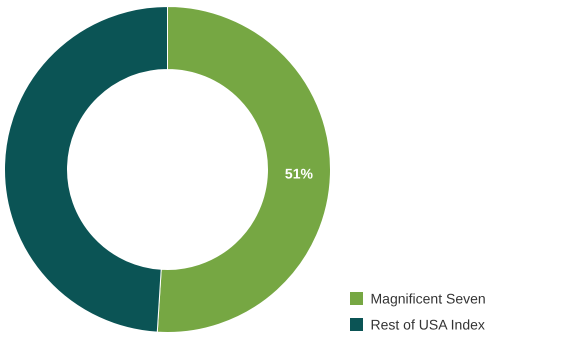 This screenshot has height=338, width=561. Describe the element at coordinates (428, 298) in the screenshot. I see `legend-label: Magnificent Seven` at that location.